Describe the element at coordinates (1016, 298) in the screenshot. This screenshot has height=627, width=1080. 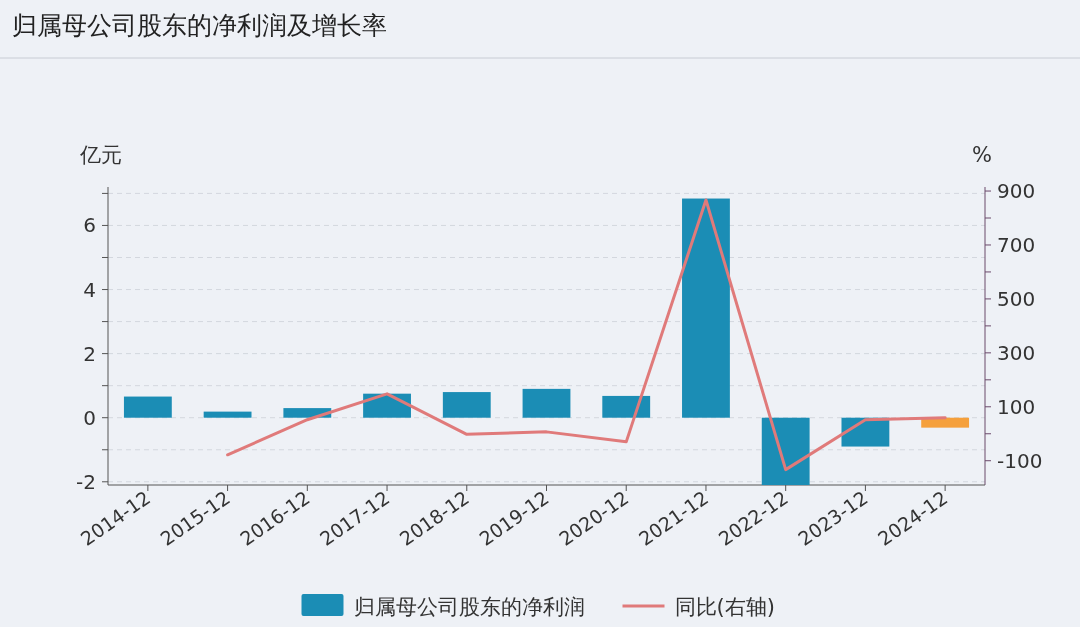
I see `y2-tick-label: 500` at that location.